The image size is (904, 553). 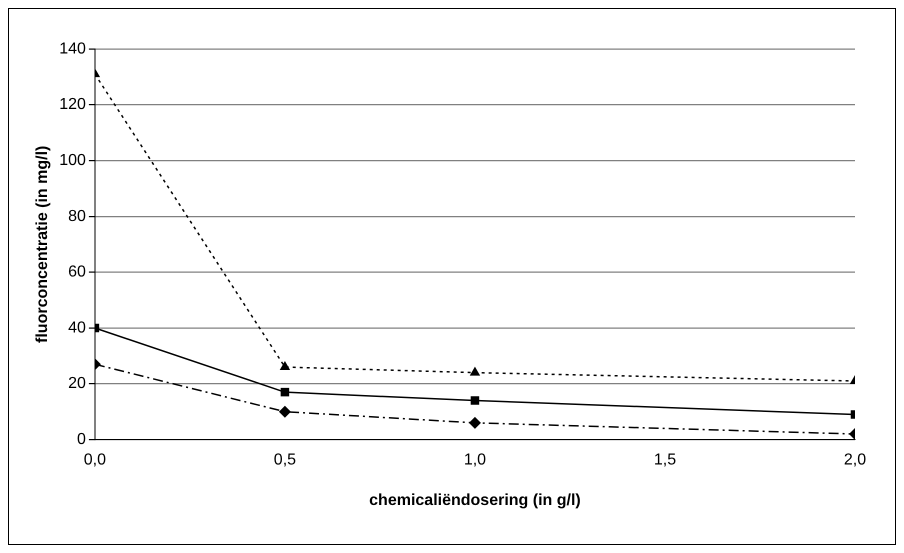 I want to click on y-tick-label: 100, so click(x=72, y=161).